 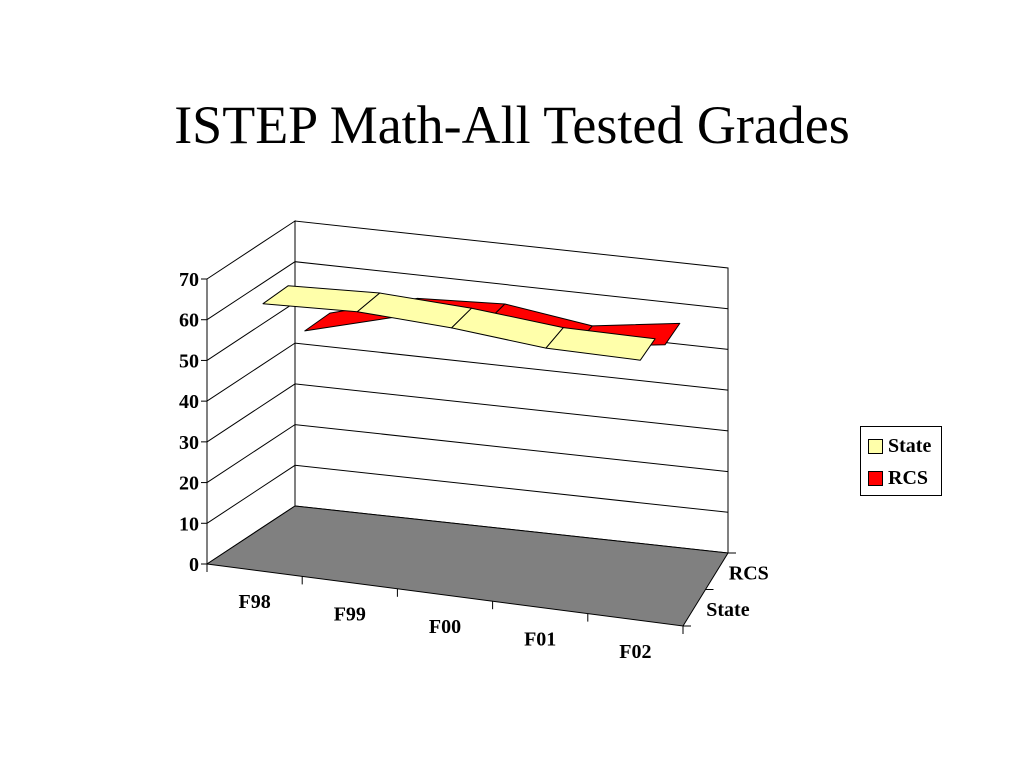 What do you see at coordinates (189, 280) in the screenshot?
I see `y-tick-label: 70` at bounding box center [189, 280].